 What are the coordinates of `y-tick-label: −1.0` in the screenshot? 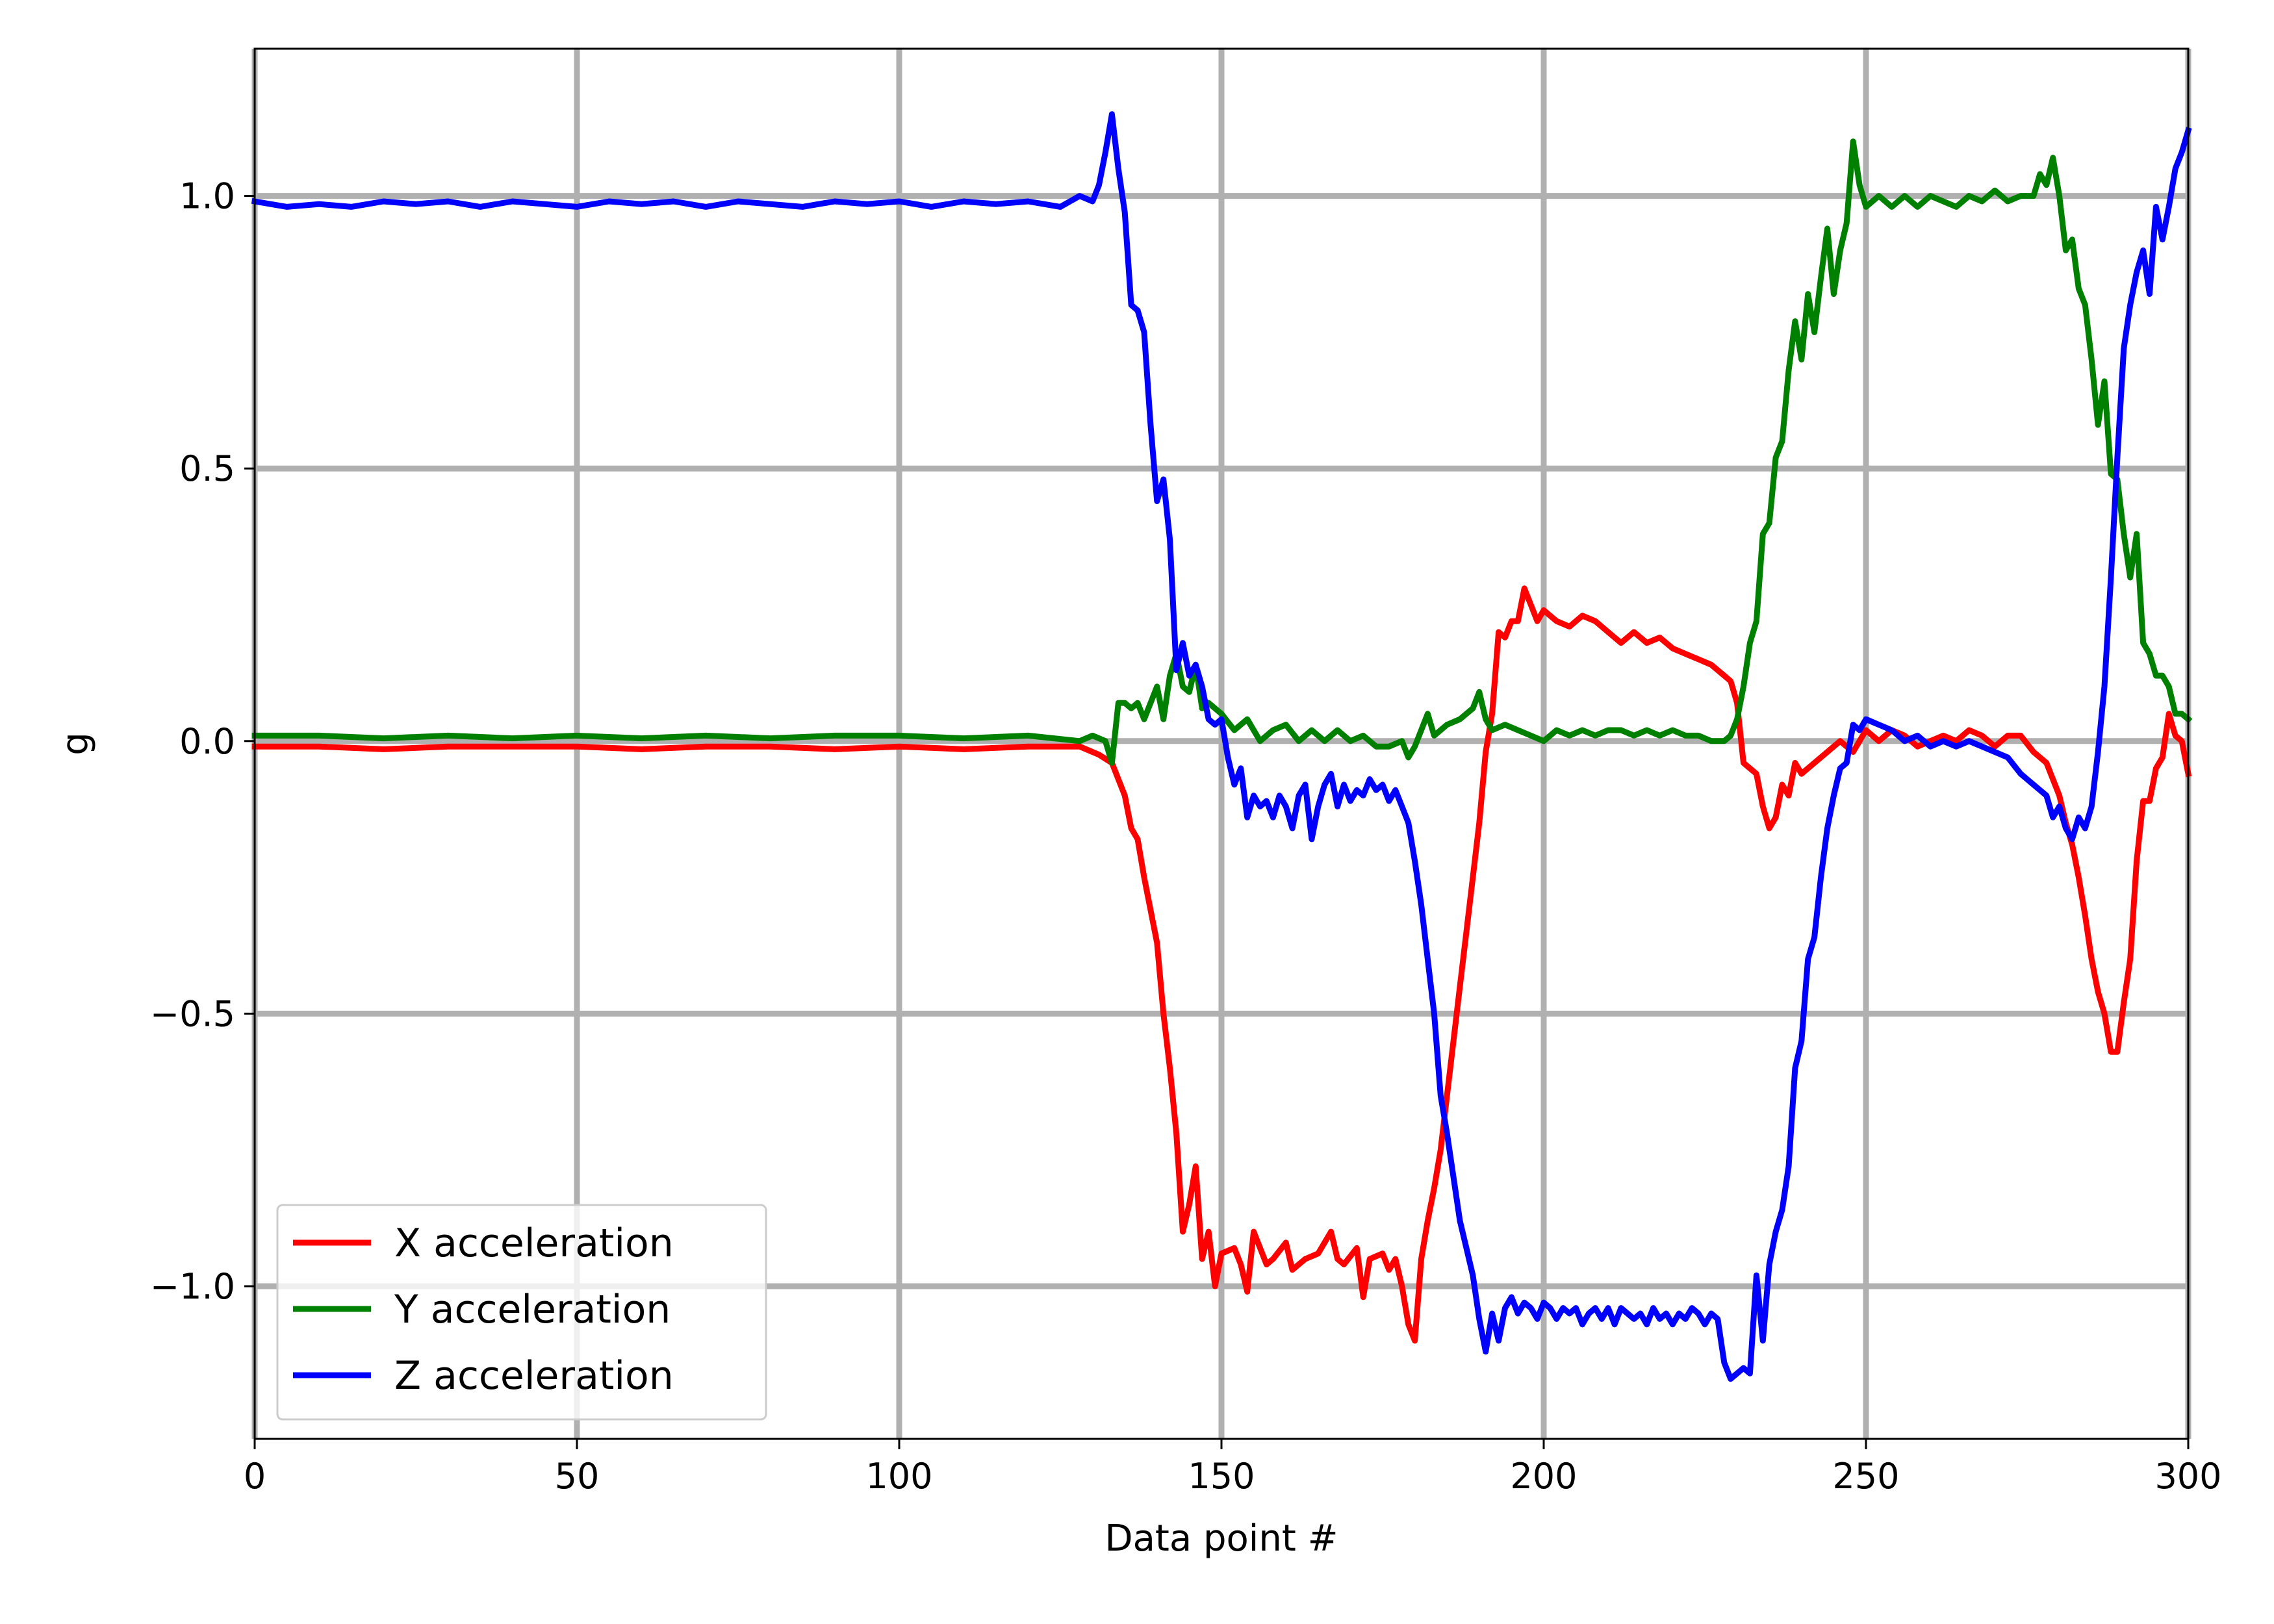 It's located at (192, 1286).